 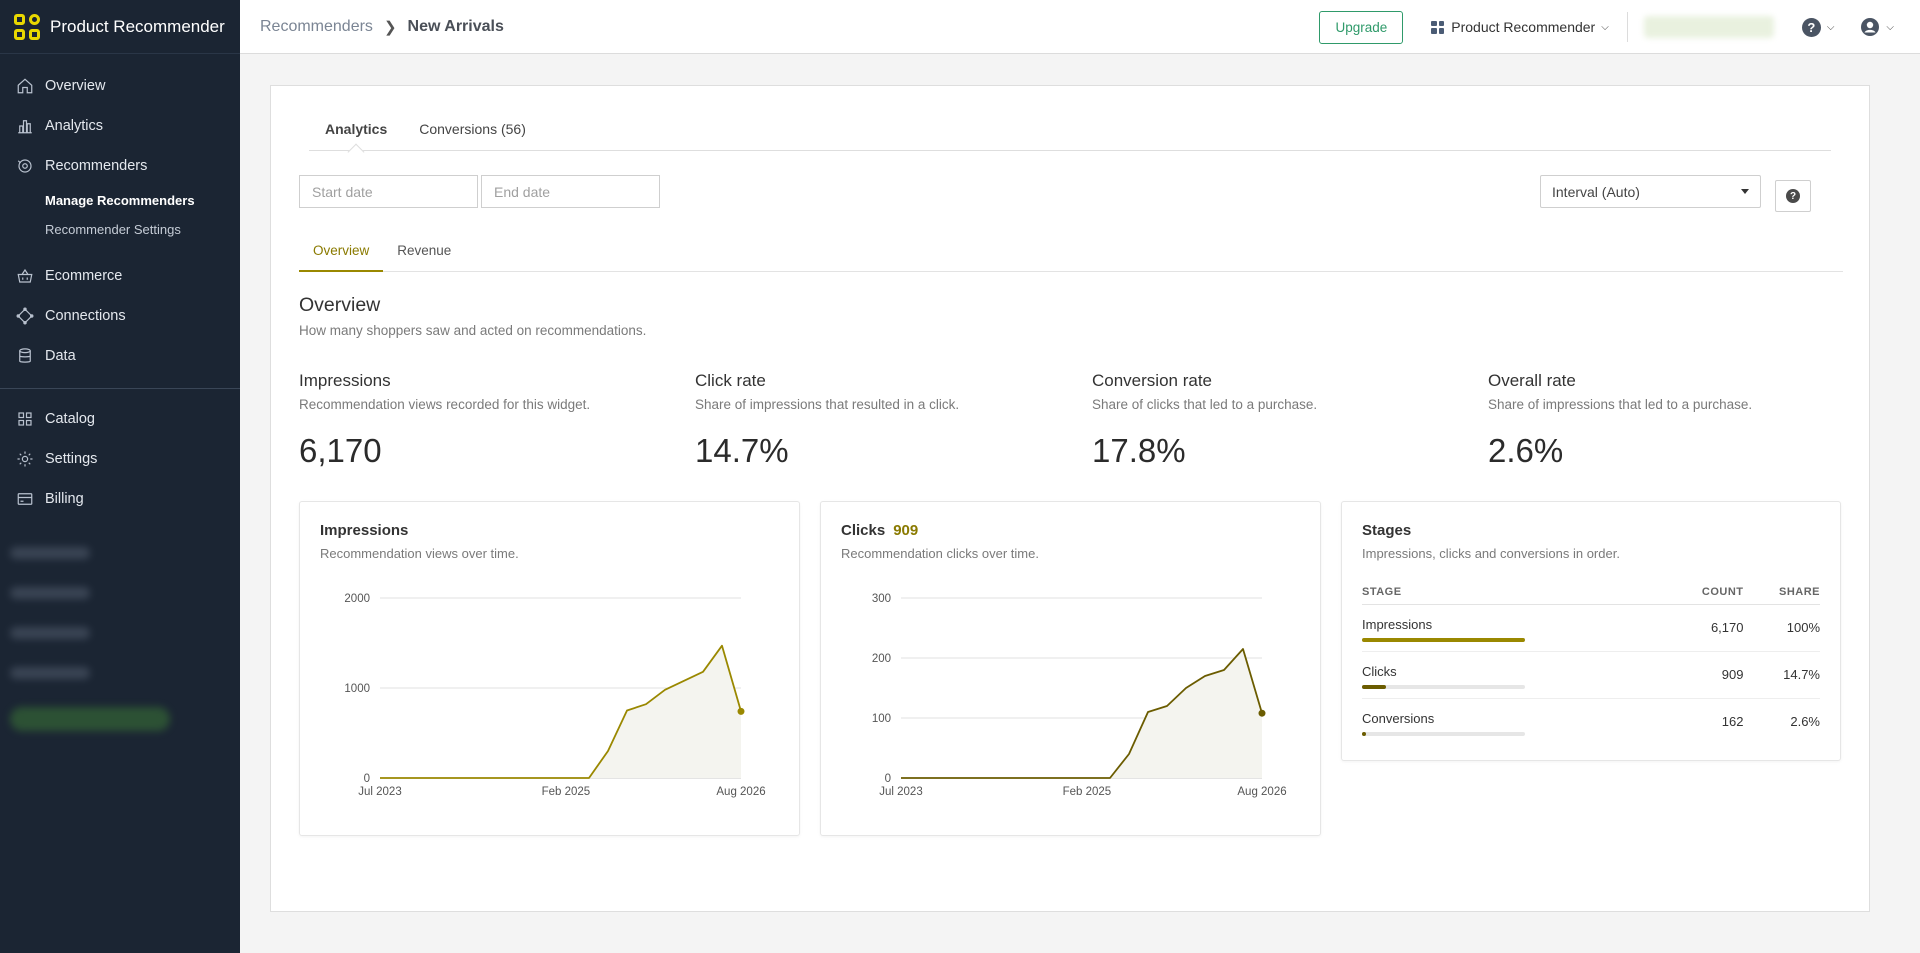 I want to click on account-name-blurred, so click(x=1708, y=27).